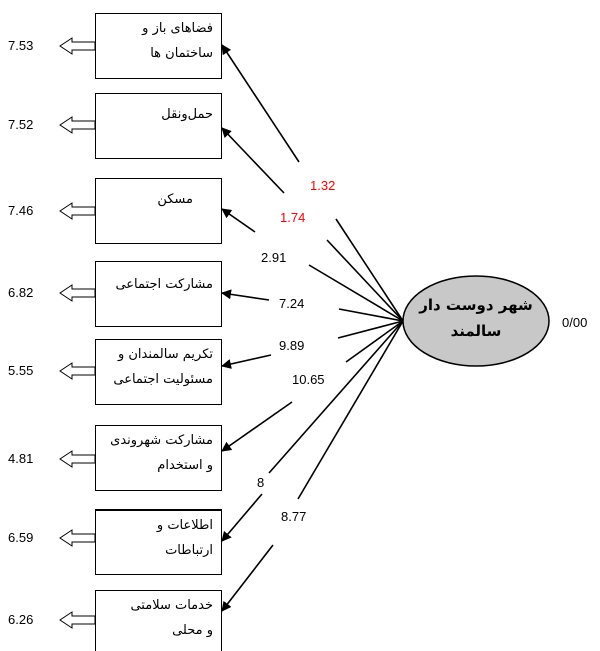  I want to click on error-value-6: 4.81, so click(21, 458).